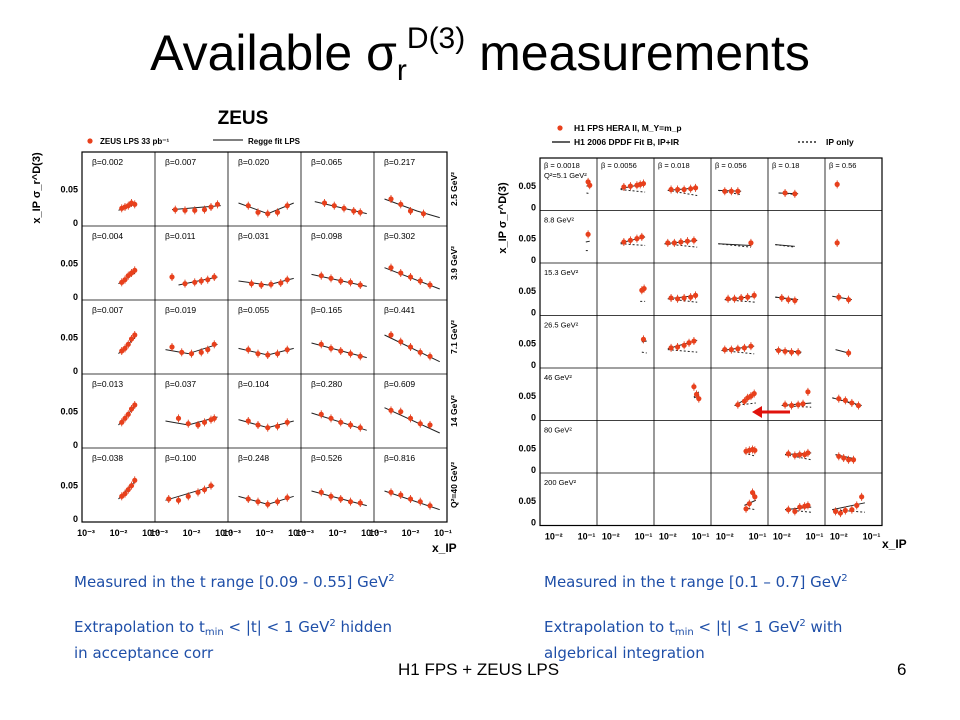 This screenshot has width=960, height=720. What do you see at coordinates (560, 482) in the screenshot?
I see `q2-row-label: 200 GeV²` at bounding box center [560, 482].